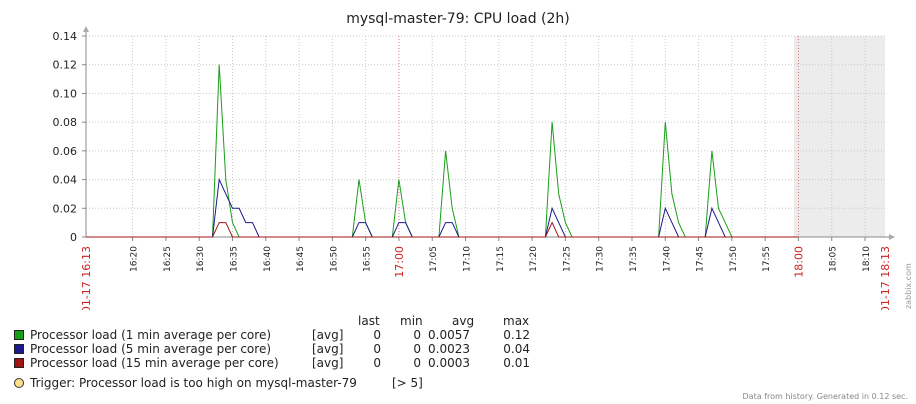 The height and width of the screenshot is (404, 916). Describe the element at coordinates (86, 29) in the screenshot. I see `y-axis-arrow` at that location.